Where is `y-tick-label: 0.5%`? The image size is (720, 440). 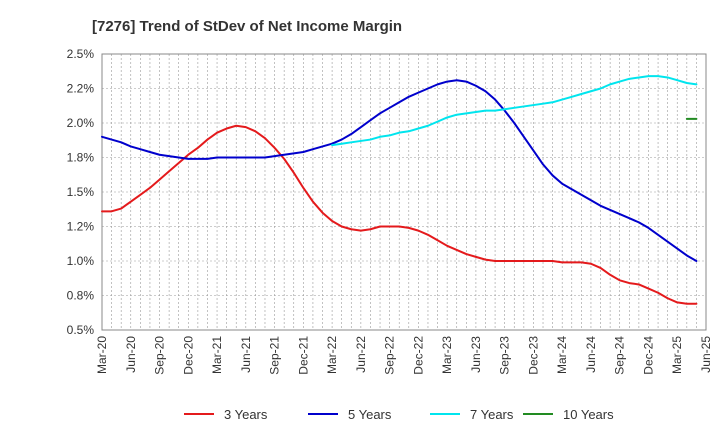 y-tick-label: 0.5% is located at coordinates (81, 330).